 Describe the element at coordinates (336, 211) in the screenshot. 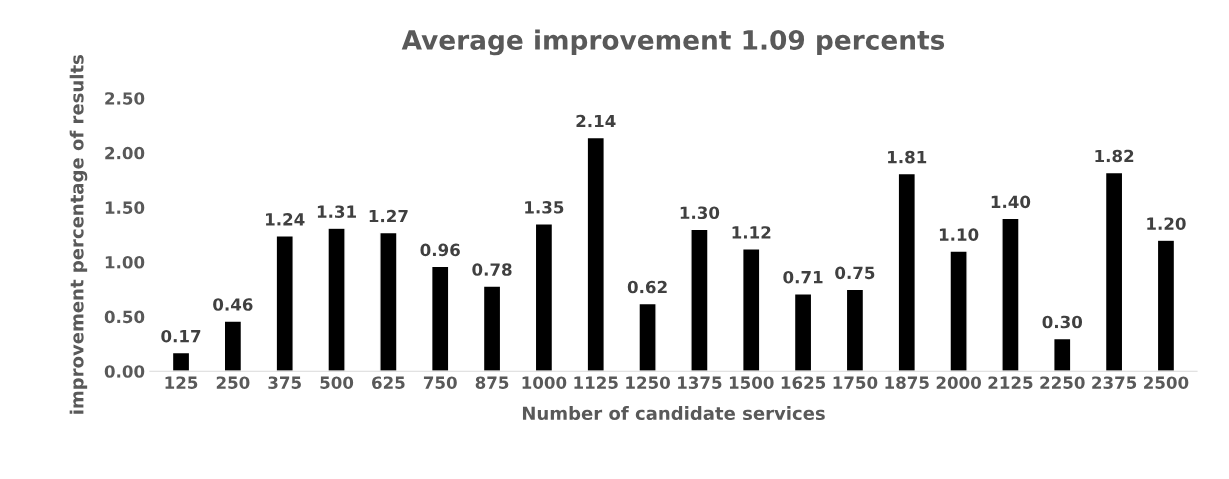

I see `data-label: 1.31` at that location.